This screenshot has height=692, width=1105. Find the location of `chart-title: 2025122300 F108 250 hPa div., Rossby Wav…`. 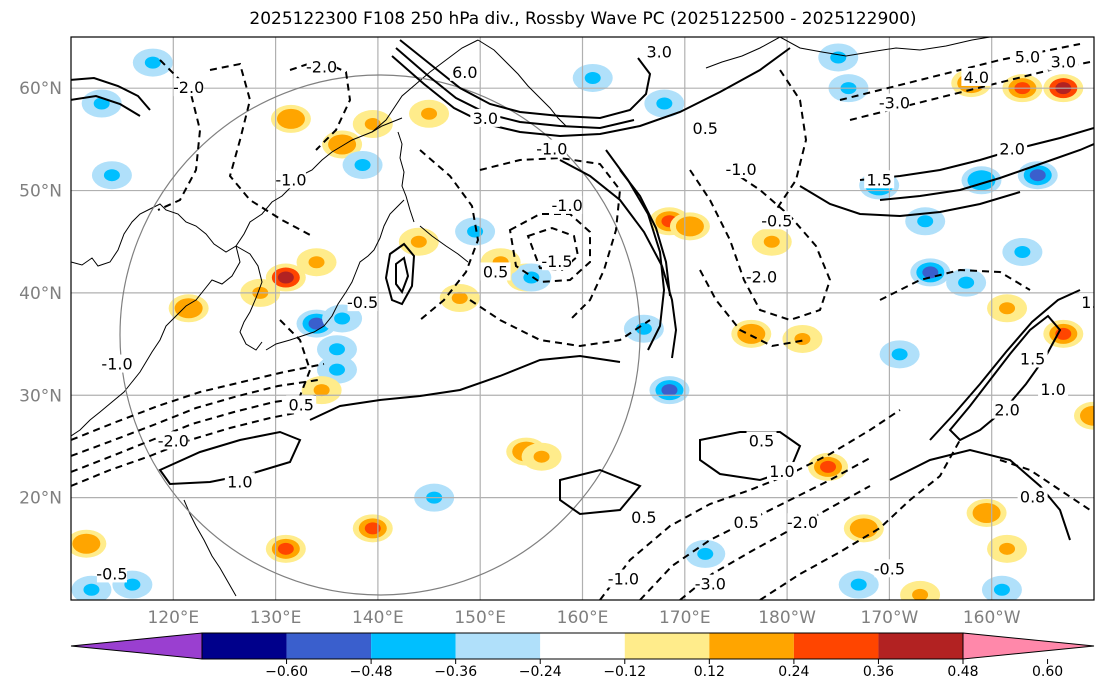

chart-title: 2025122300 F108 250 hPa div., Rossby Wav… is located at coordinates (582, 19).